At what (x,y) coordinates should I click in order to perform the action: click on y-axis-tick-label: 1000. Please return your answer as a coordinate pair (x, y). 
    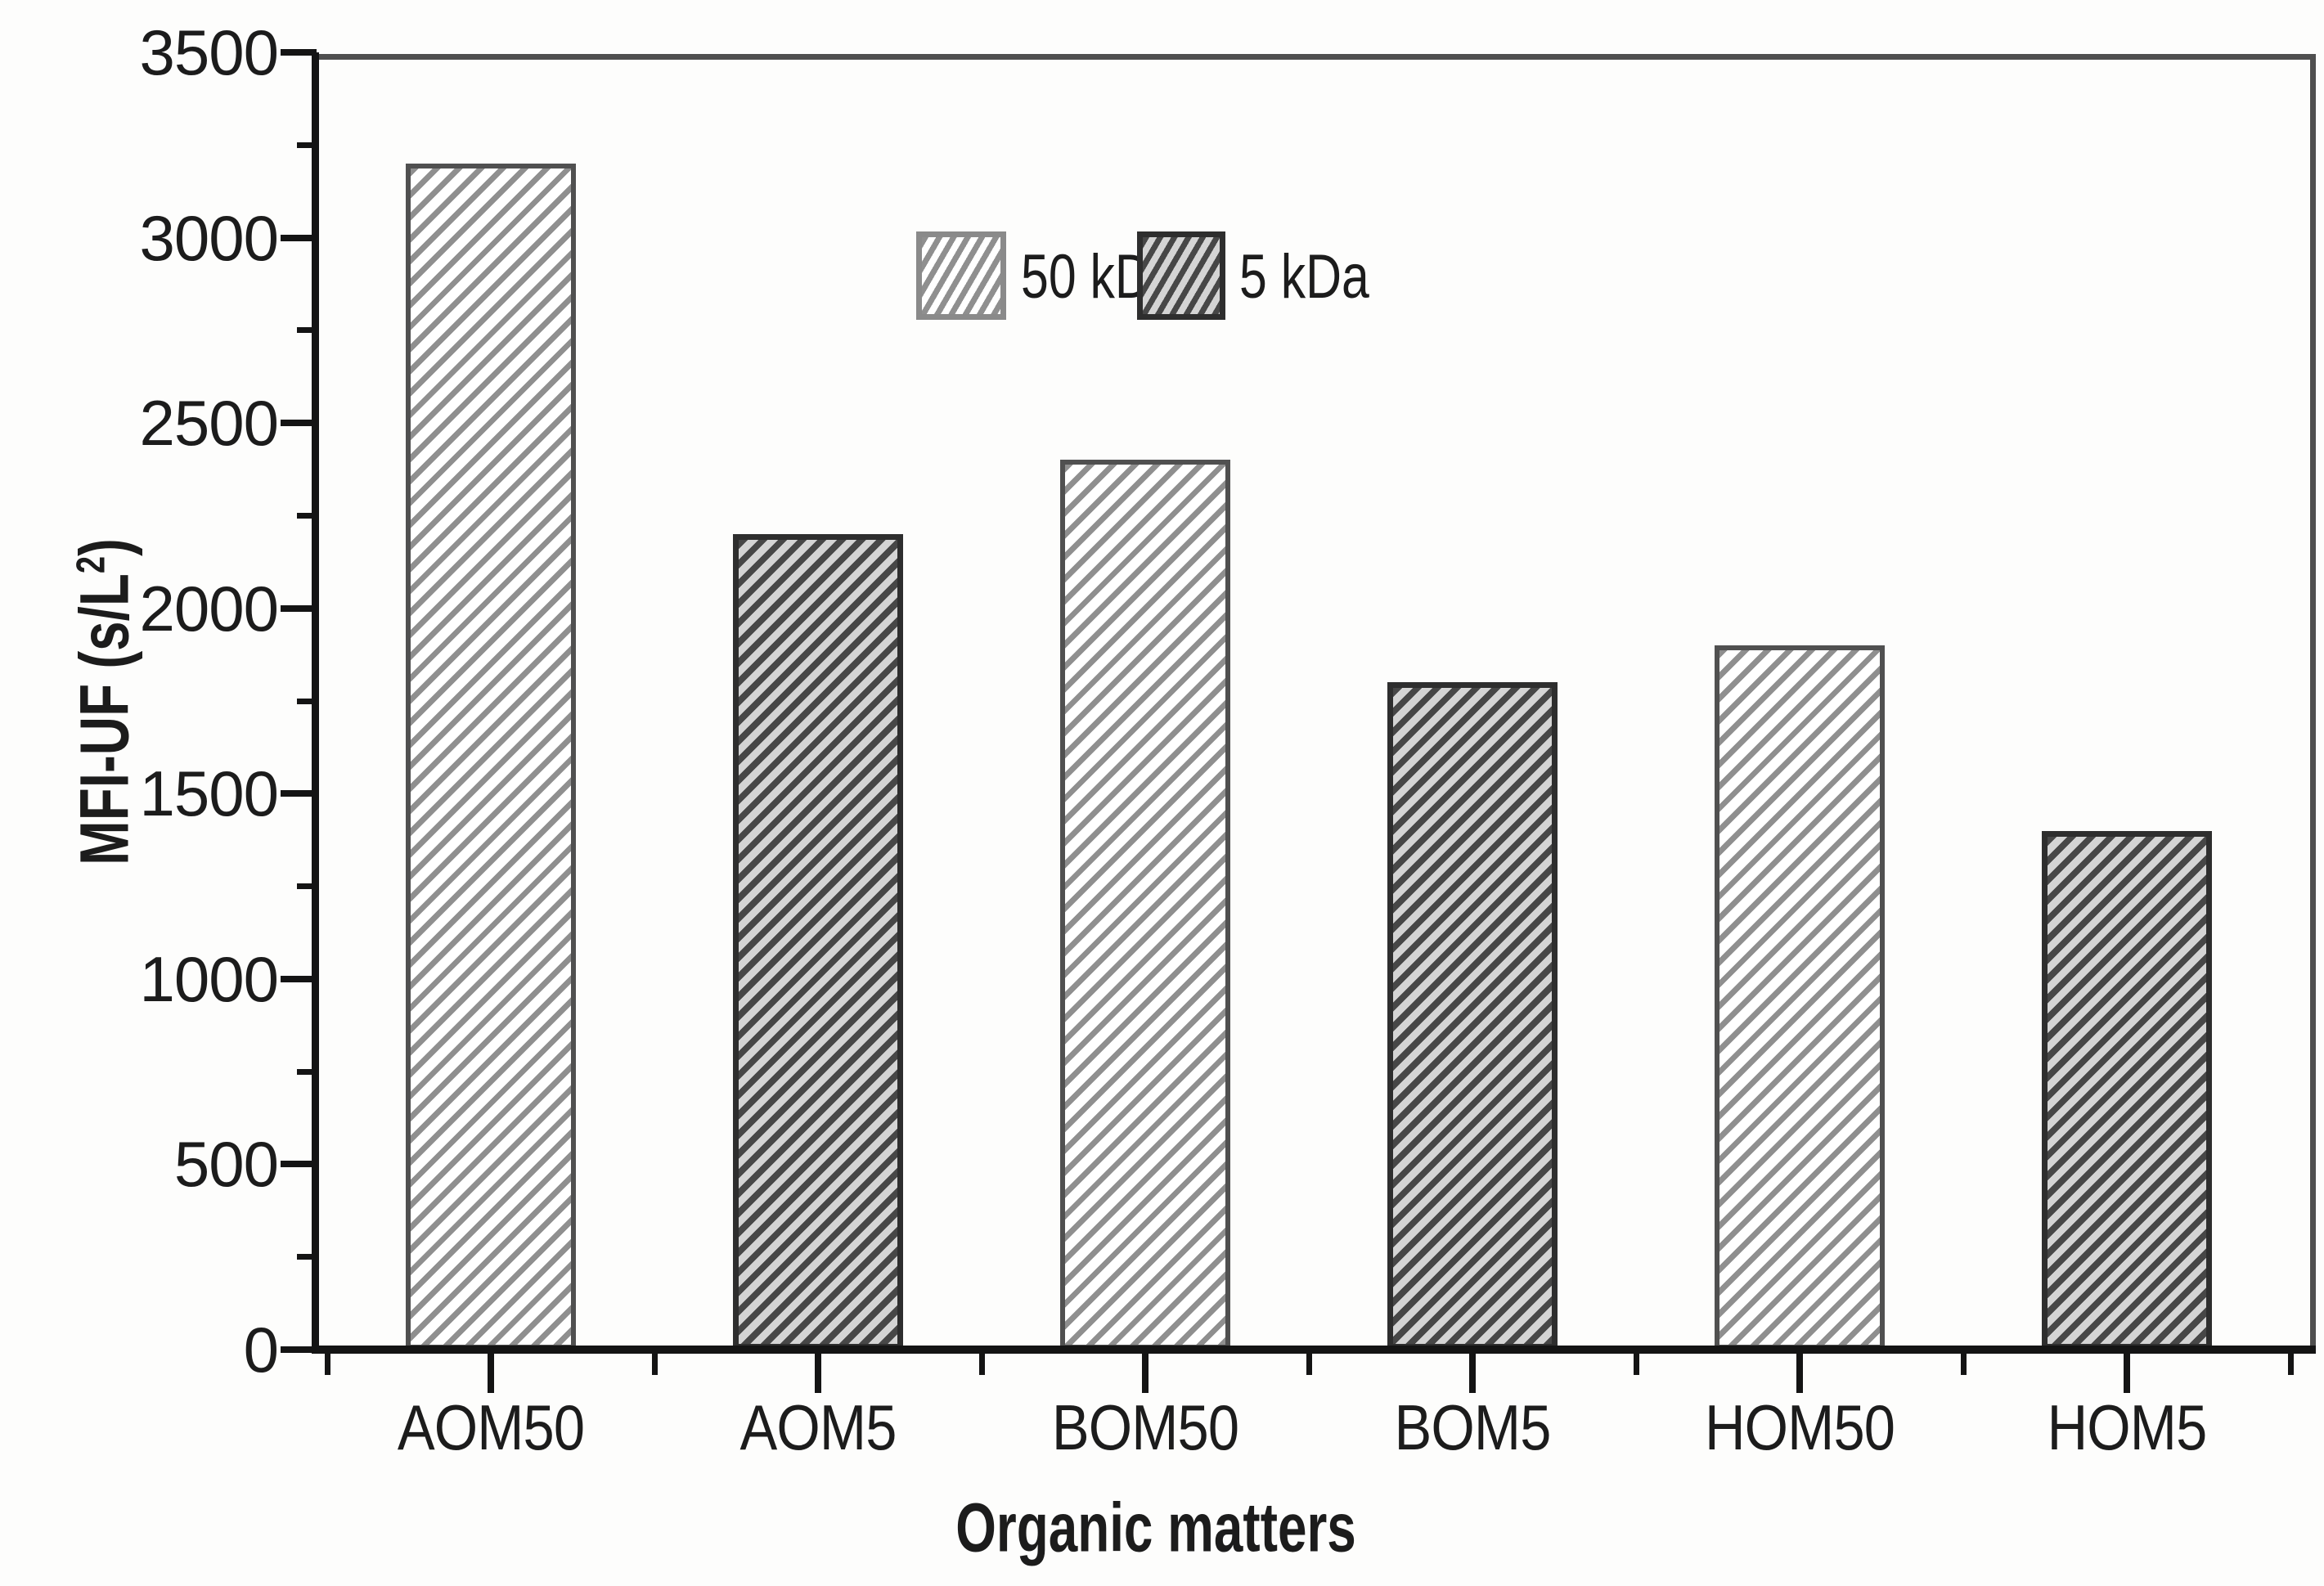
    Looking at the image, I should click on (209, 978).